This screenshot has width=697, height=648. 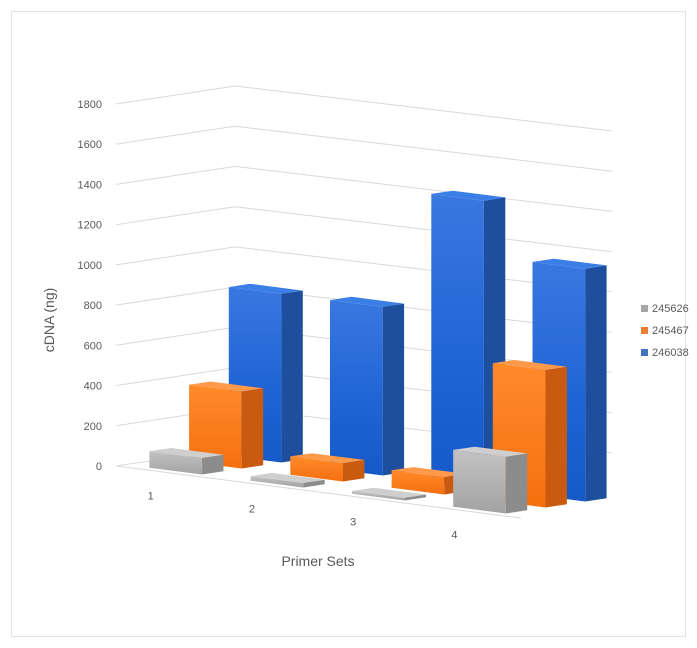 I want to click on y-axis-ticks: 0 200 400 600 800 1000 1200 1400 1600 1800, so click(x=90, y=286).